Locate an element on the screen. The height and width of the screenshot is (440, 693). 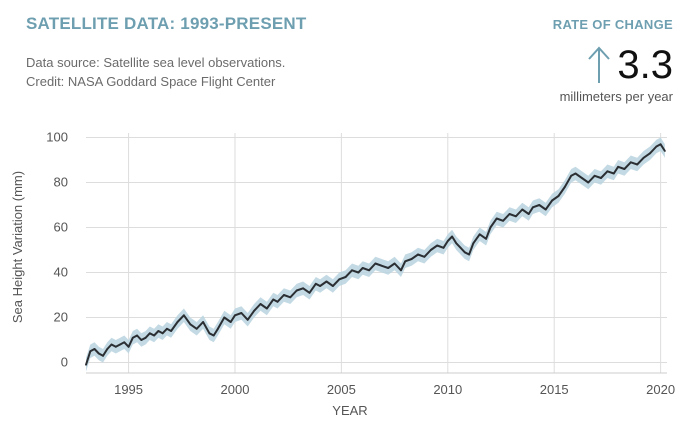
y-tick-label: 20 is located at coordinates (61, 317).